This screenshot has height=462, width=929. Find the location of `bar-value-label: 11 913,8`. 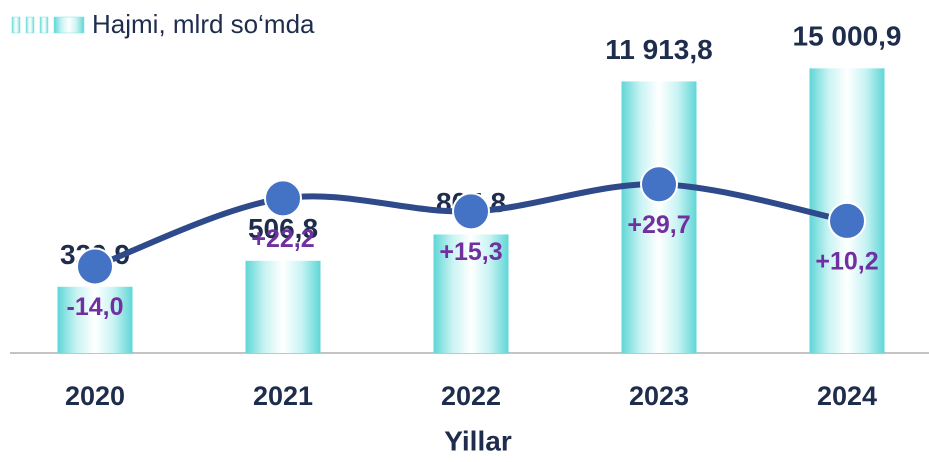

bar-value-label: 11 913,8 is located at coordinates (658, 49).